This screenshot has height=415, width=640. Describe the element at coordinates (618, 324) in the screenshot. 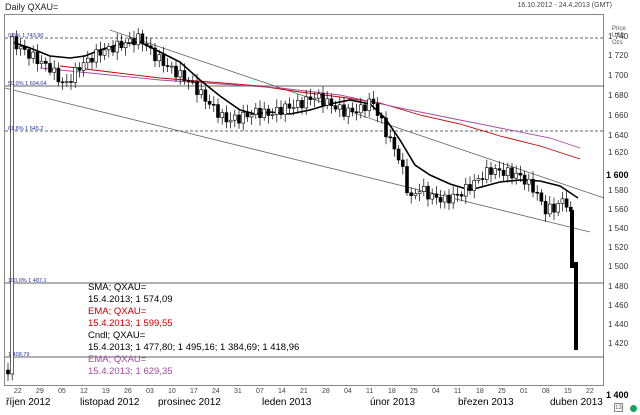

I see `y-tick-label: 1 440` at that location.